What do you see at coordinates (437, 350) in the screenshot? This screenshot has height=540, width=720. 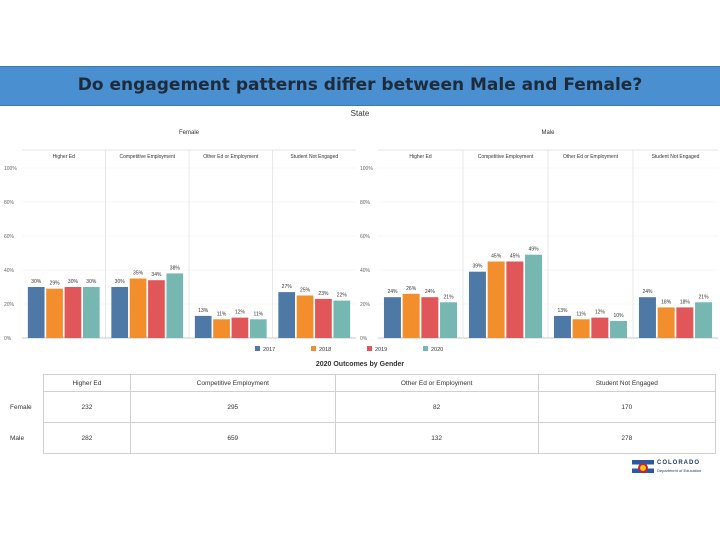 I see `legend-label: 2020` at bounding box center [437, 350].